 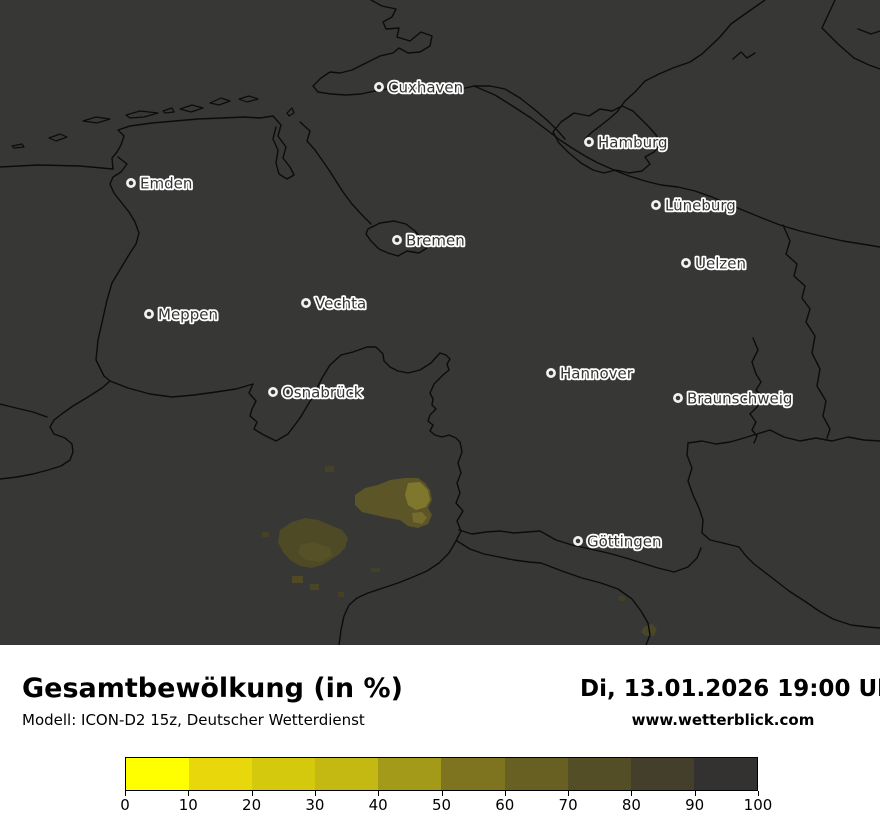 What do you see at coordinates (188, 315) in the screenshot?
I see `city-label: Meppen` at bounding box center [188, 315].